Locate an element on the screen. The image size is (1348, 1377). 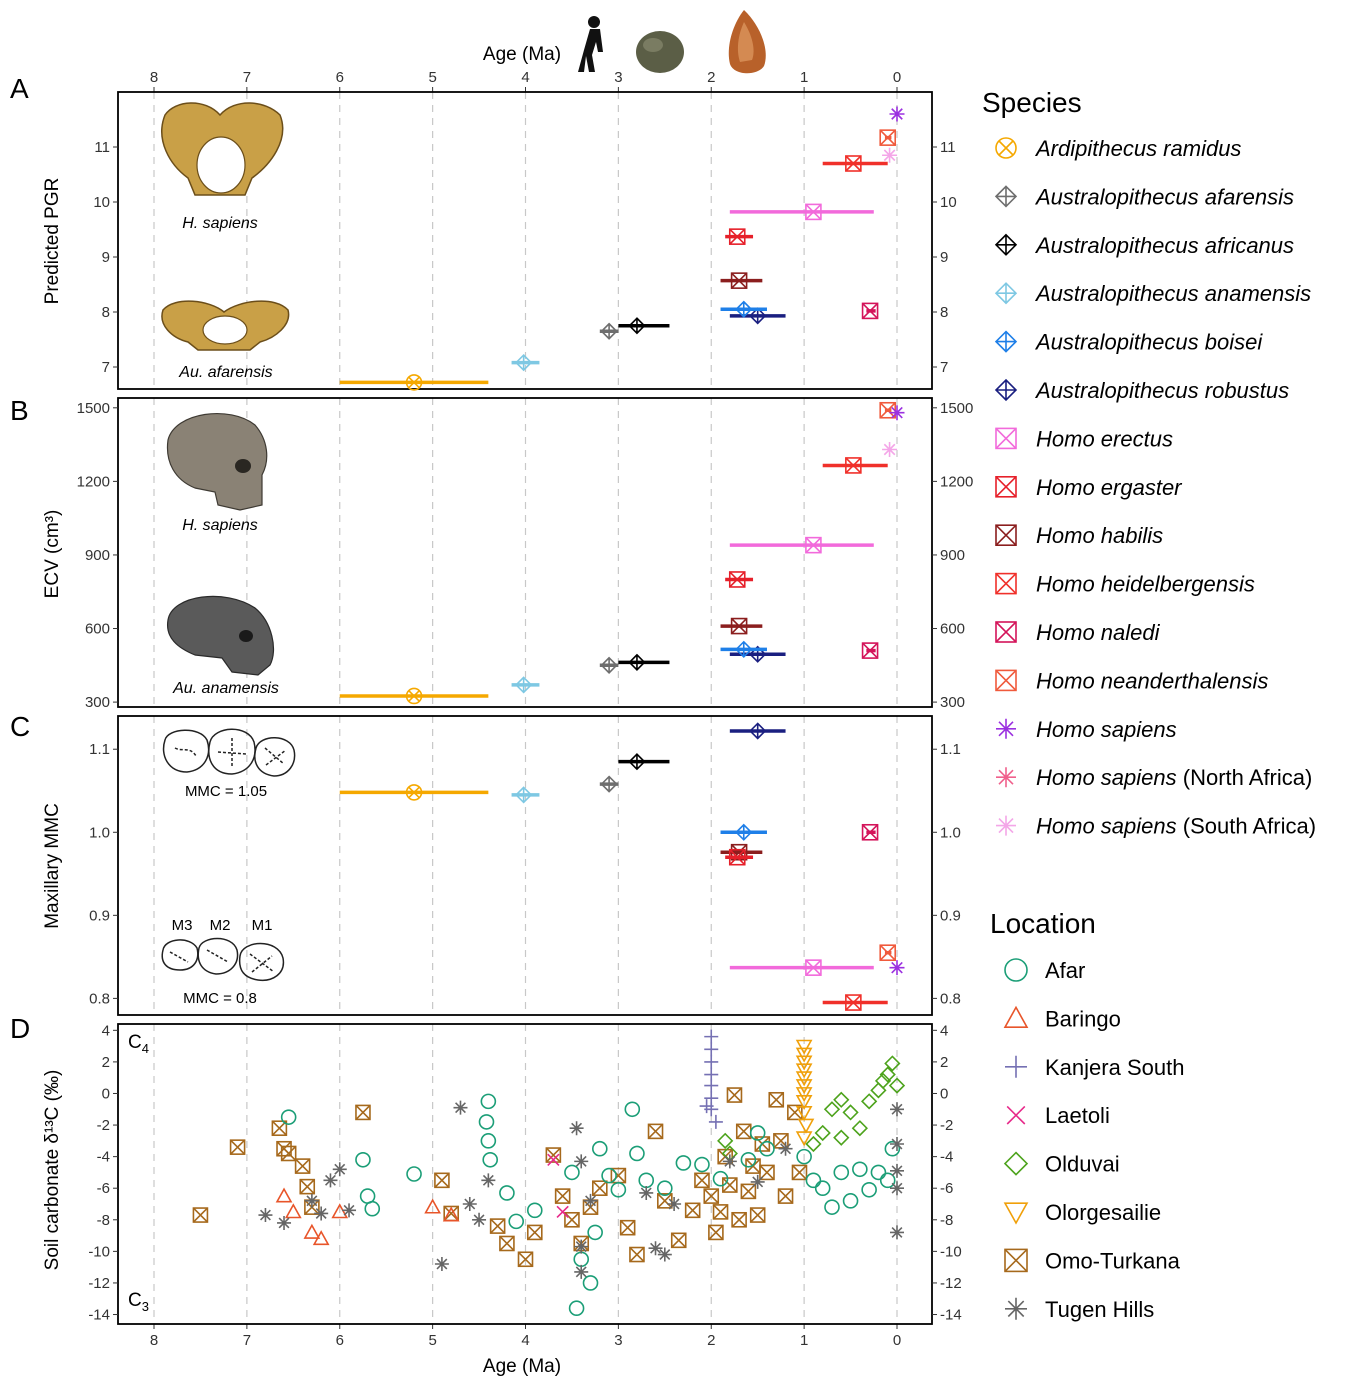
bottom-x-tick-label: 0 is located at coordinates (897, 1340).